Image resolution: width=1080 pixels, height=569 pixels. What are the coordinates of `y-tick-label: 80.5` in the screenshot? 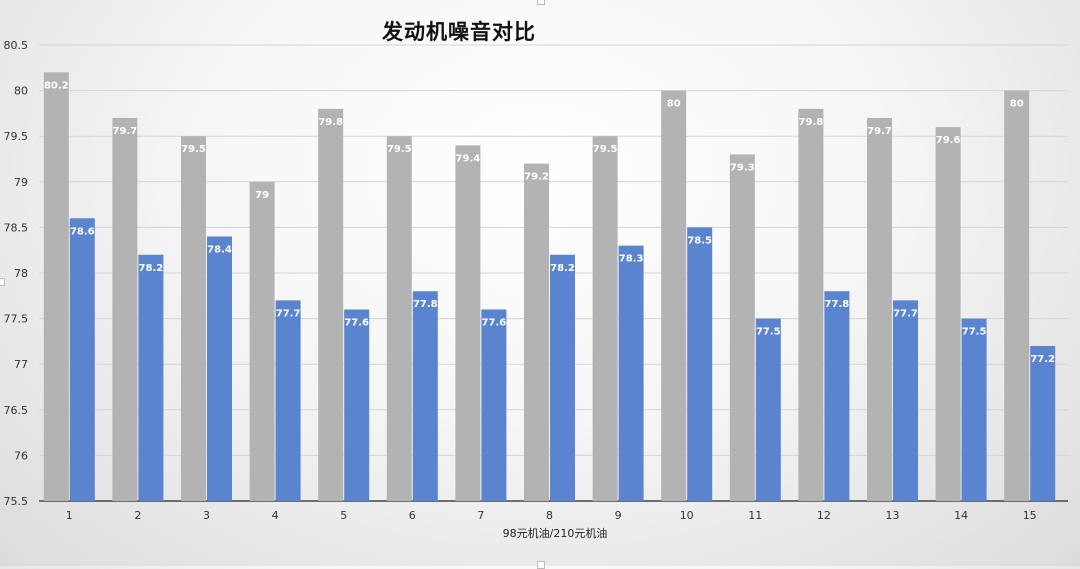 It's located at (16, 45).